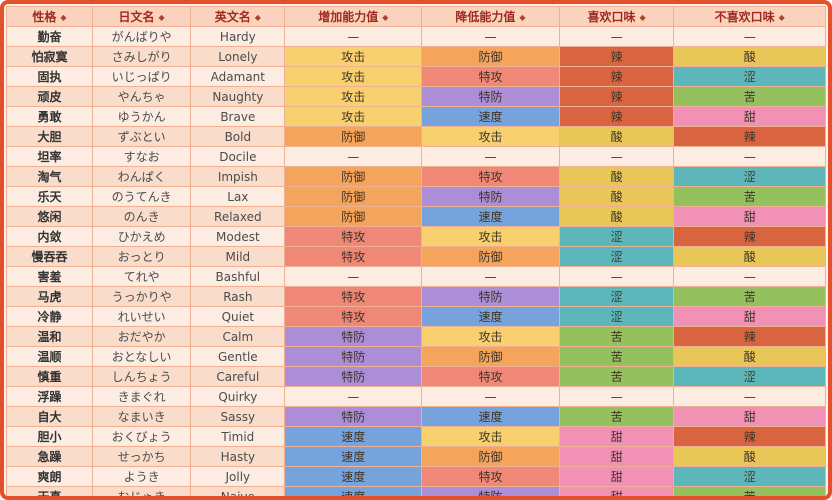 The image size is (832, 500). What do you see at coordinates (49, 256) in the screenshot?
I see `nature-cell: 慢吞吞` at bounding box center [49, 256].